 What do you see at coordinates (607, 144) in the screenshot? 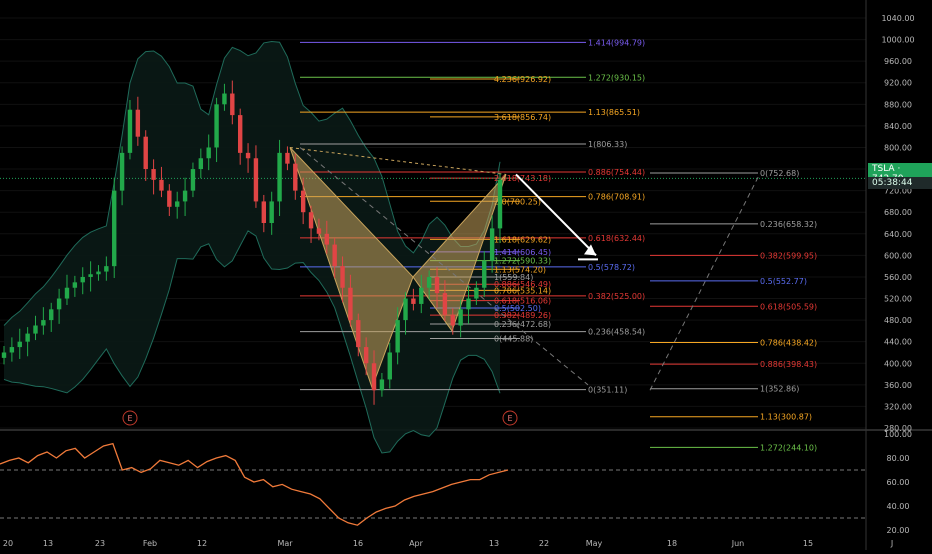
I see `fib-label: 1(806.33)` at bounding box center [607, 144].